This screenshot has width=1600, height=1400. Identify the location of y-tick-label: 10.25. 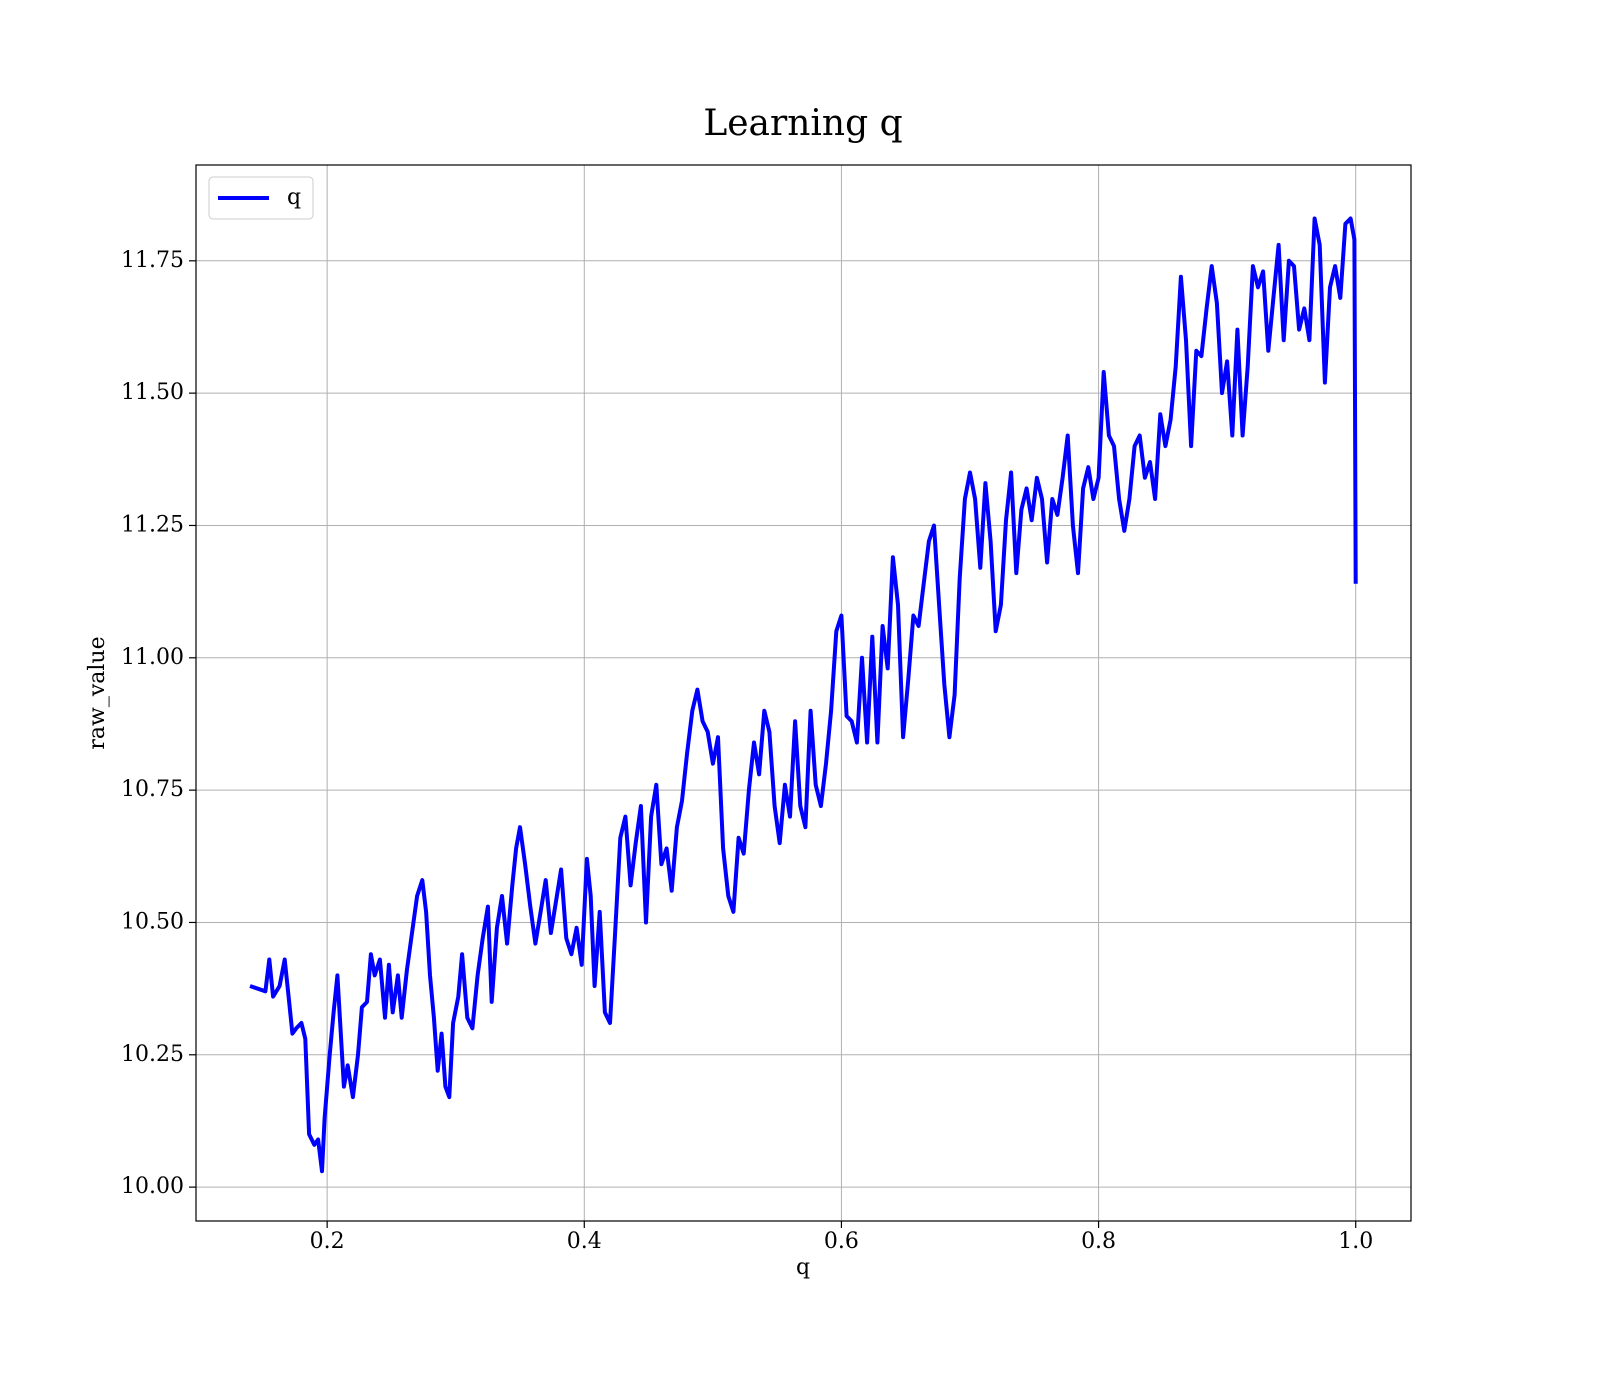
(152, 1054).